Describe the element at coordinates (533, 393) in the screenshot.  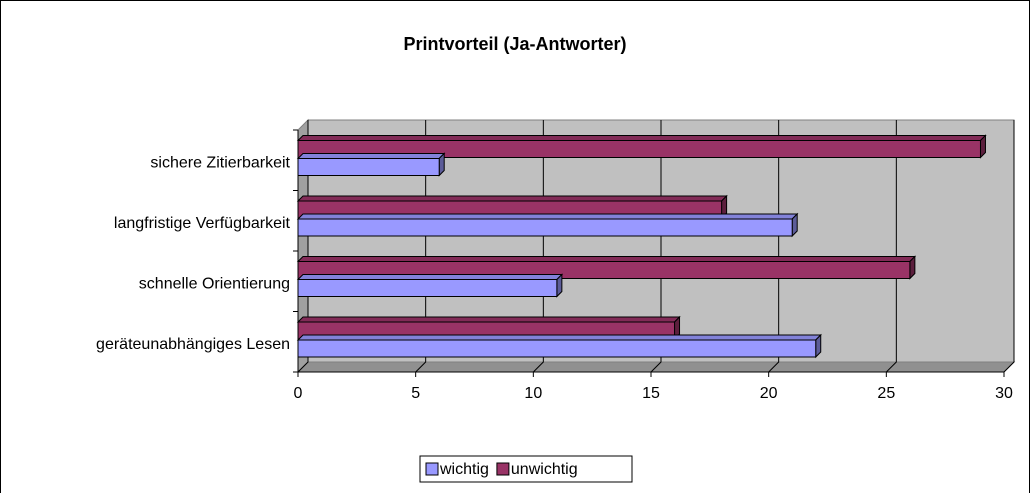
I see `x-tick-label: 10` at that location.